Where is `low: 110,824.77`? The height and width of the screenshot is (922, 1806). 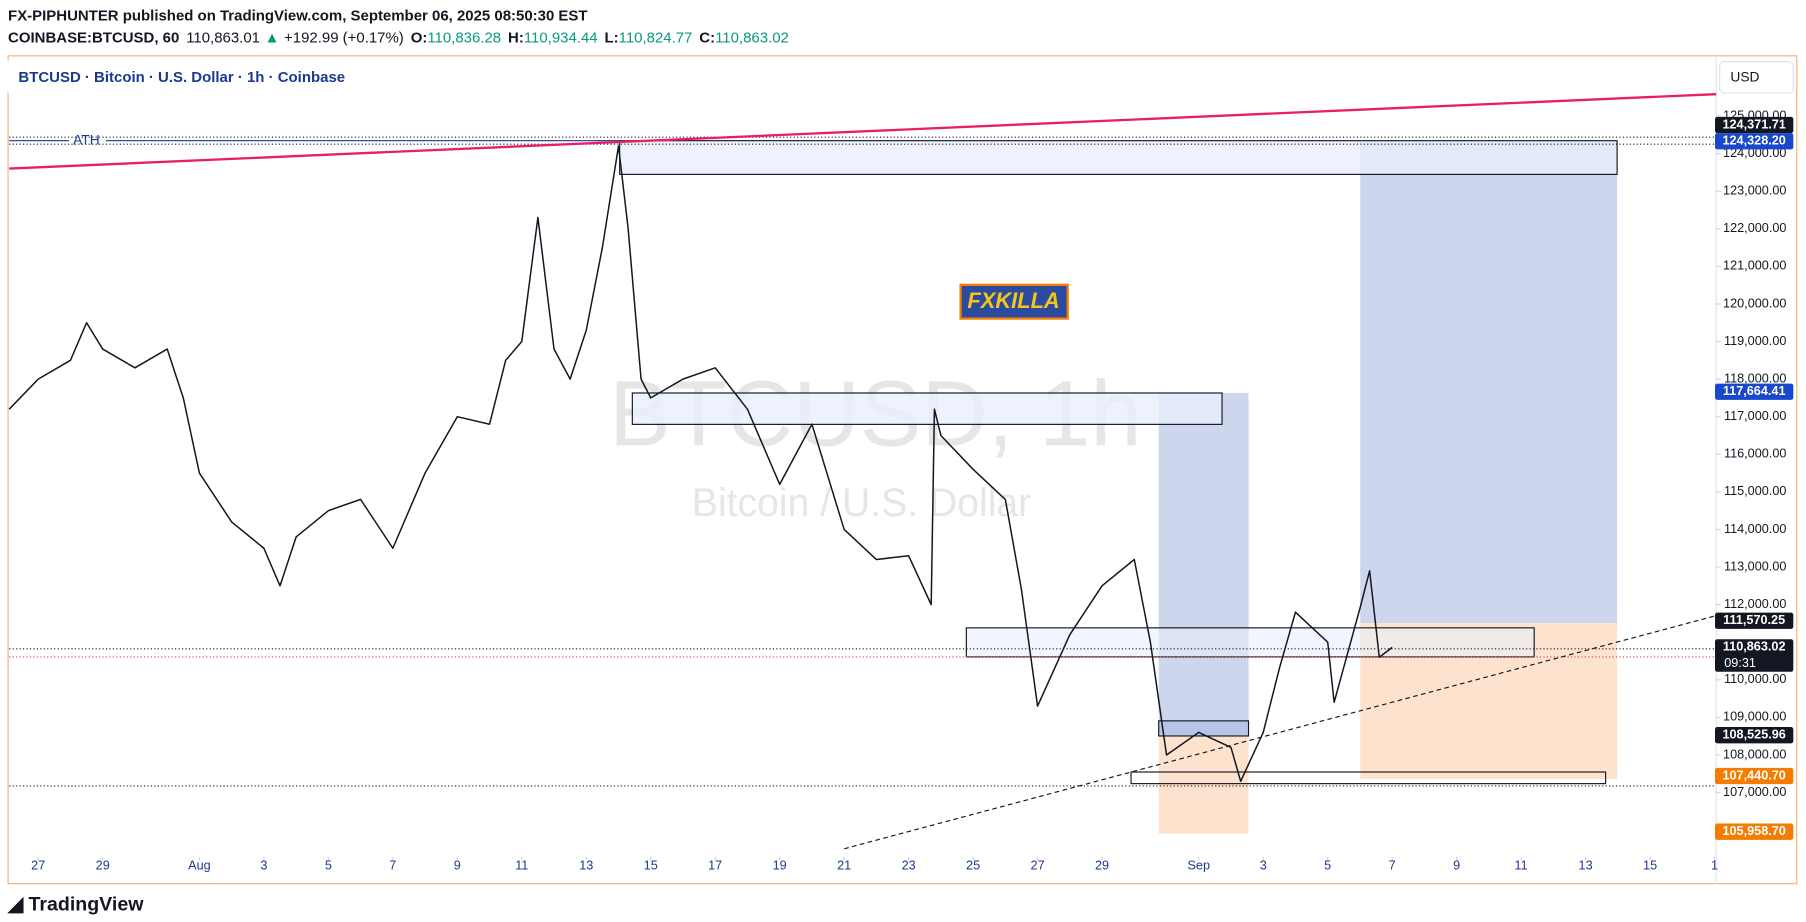
low: 110,824.77 is located at coordinates (656, 37).